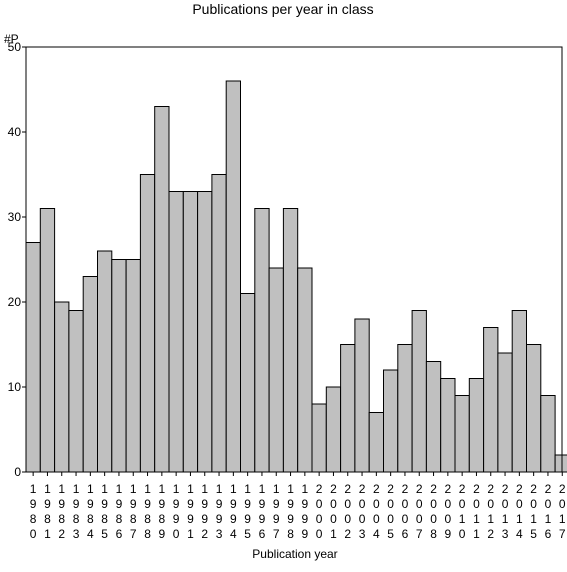 This screenshot has width=567, height=572. What do you see at coordinates (362, 395) in the screenshot?
I see `bar-2003` at bounding box center [362, 395].